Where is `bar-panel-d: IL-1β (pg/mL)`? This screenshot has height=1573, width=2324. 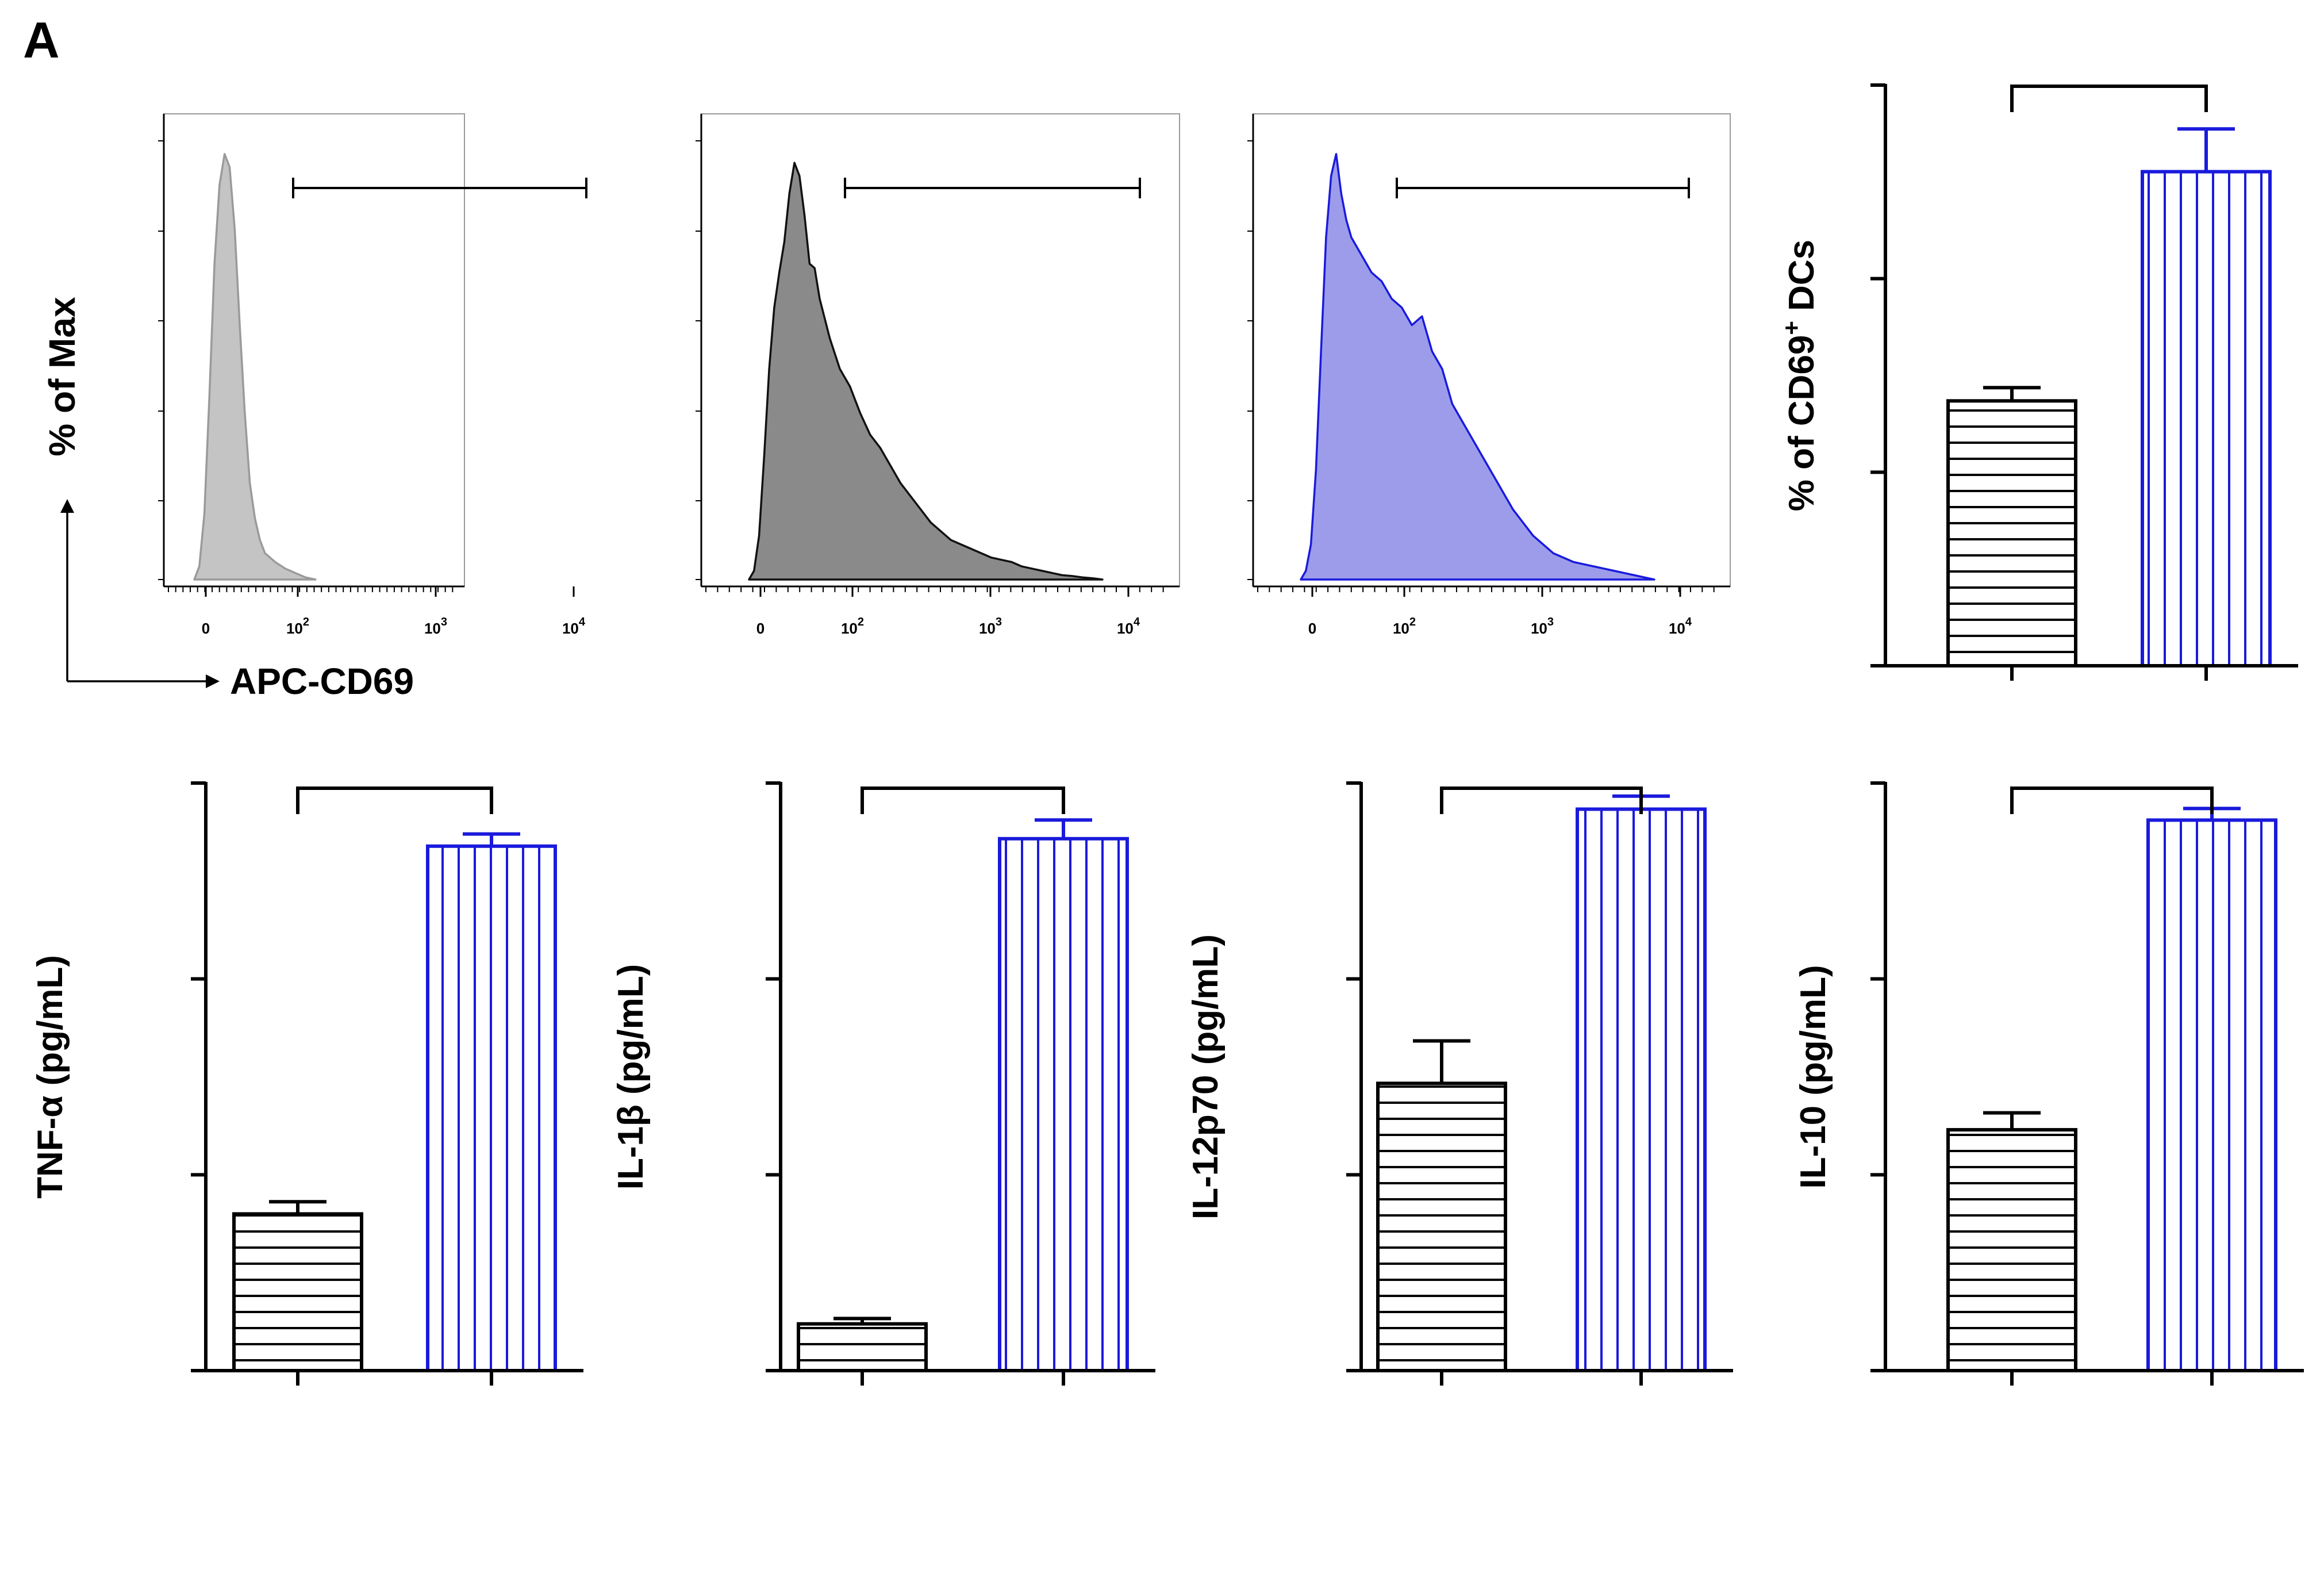
bar-panel-d: IL-1β (pg/mL) is located at coordinates (883, 1083).